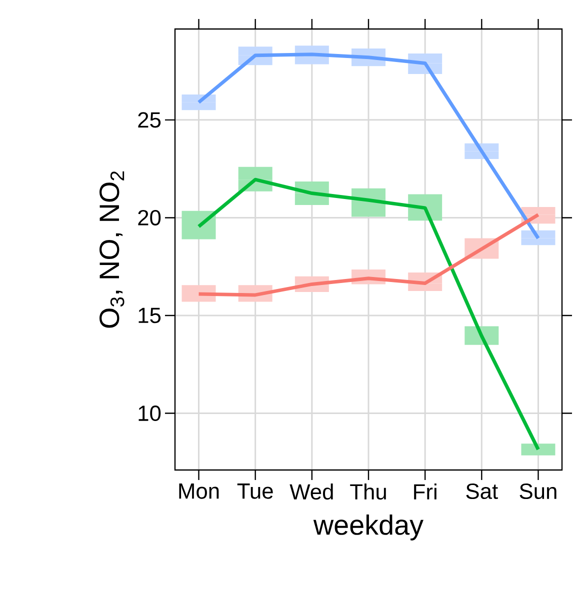 The height and width of the screenshot is (606, 577). Describe the element at coordinates (425, 492) in the screenshot. I see `x-tick-label: Fri` at that location.